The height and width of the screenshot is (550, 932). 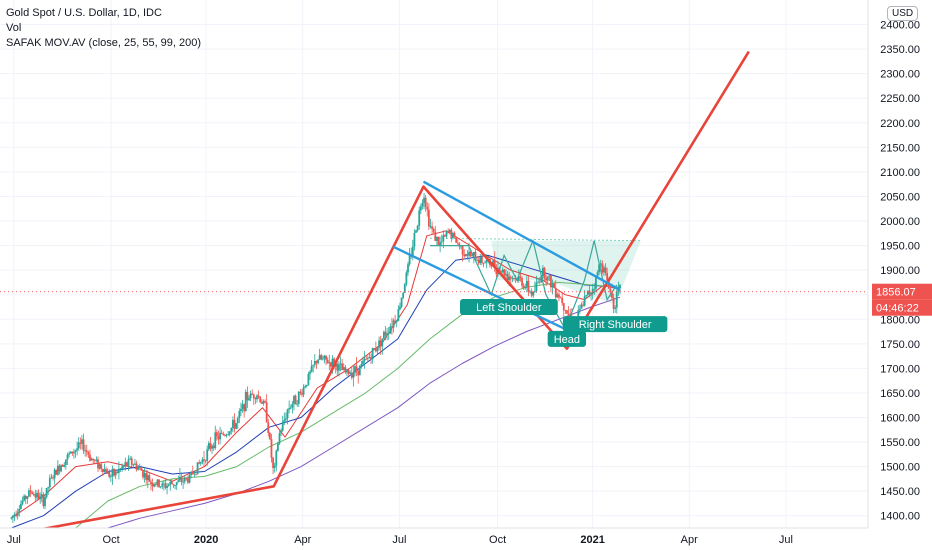 I want to click on price-tick-label: 1500.00, so click(x=900, y=468).